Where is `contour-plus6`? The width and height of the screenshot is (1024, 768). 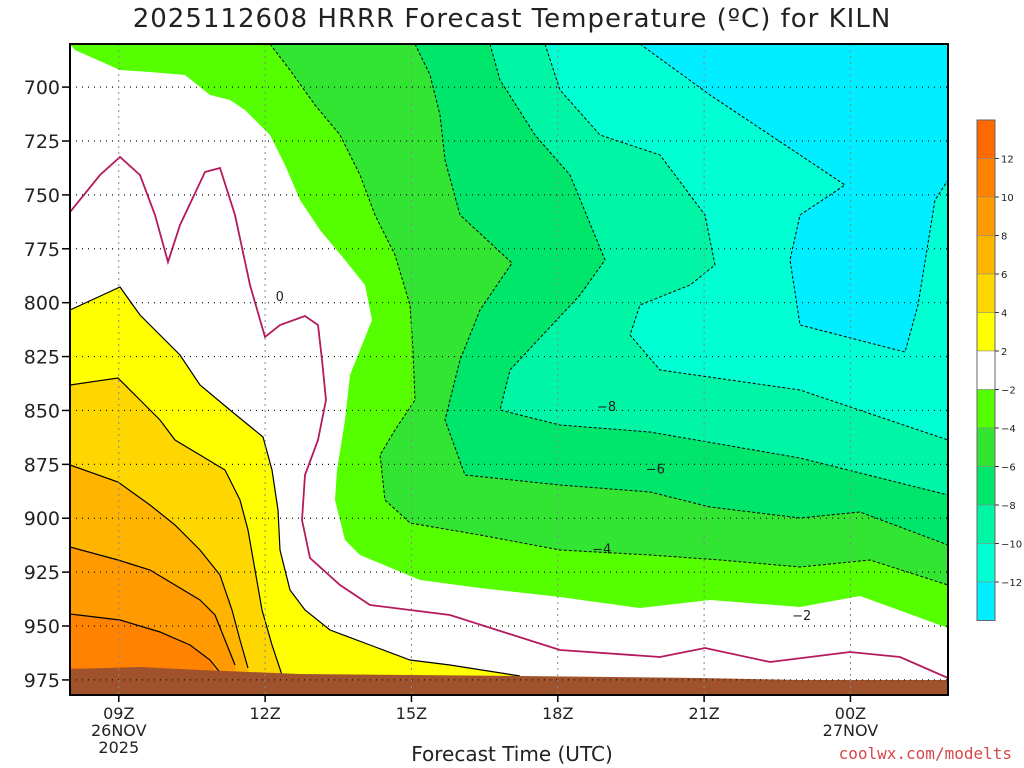 contour-plus6 is located at coordinates (159, 566).